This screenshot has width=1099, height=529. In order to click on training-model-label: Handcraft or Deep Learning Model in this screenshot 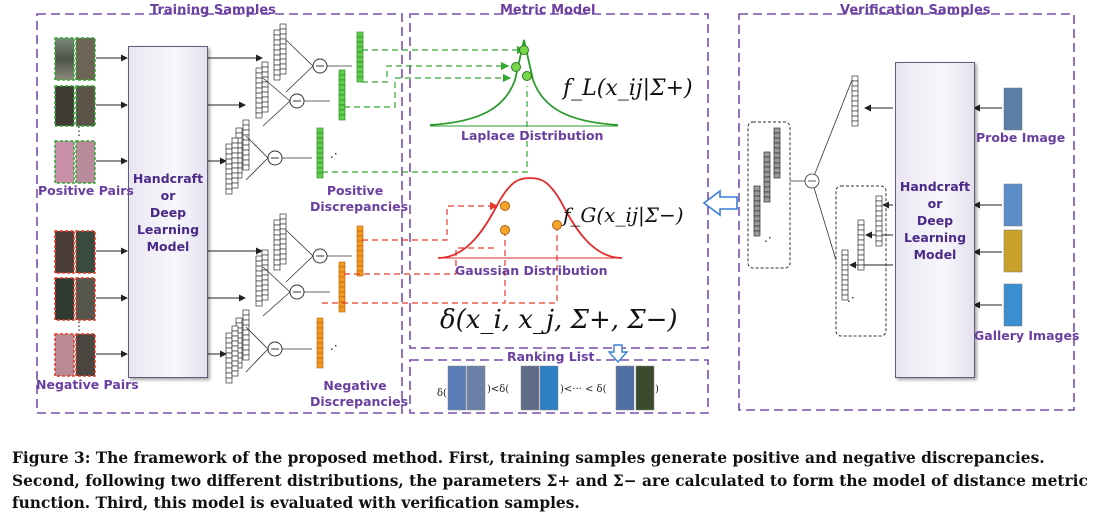, I will do `click(168, 212)`.